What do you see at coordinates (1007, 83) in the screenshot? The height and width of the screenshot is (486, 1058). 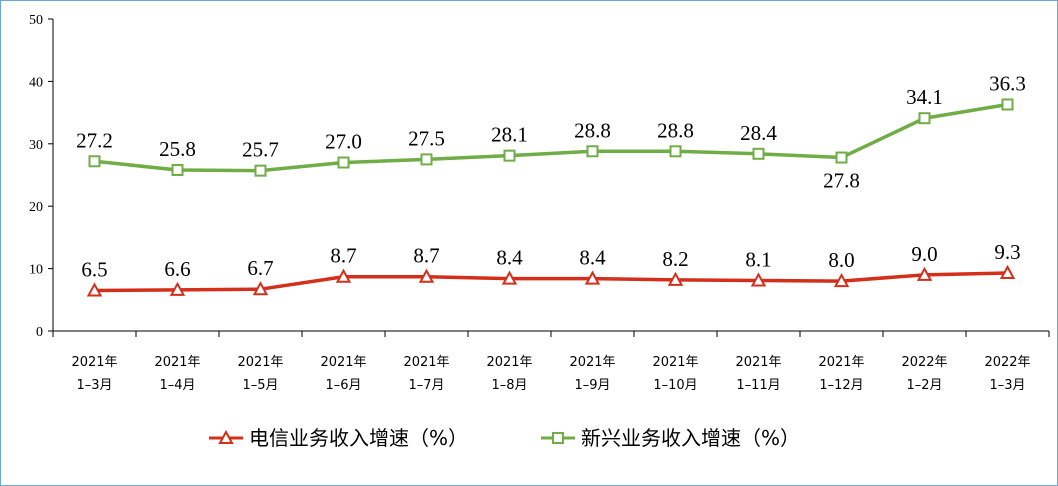 I see `data-label: 36.3` at bounding box center [1007, 83].